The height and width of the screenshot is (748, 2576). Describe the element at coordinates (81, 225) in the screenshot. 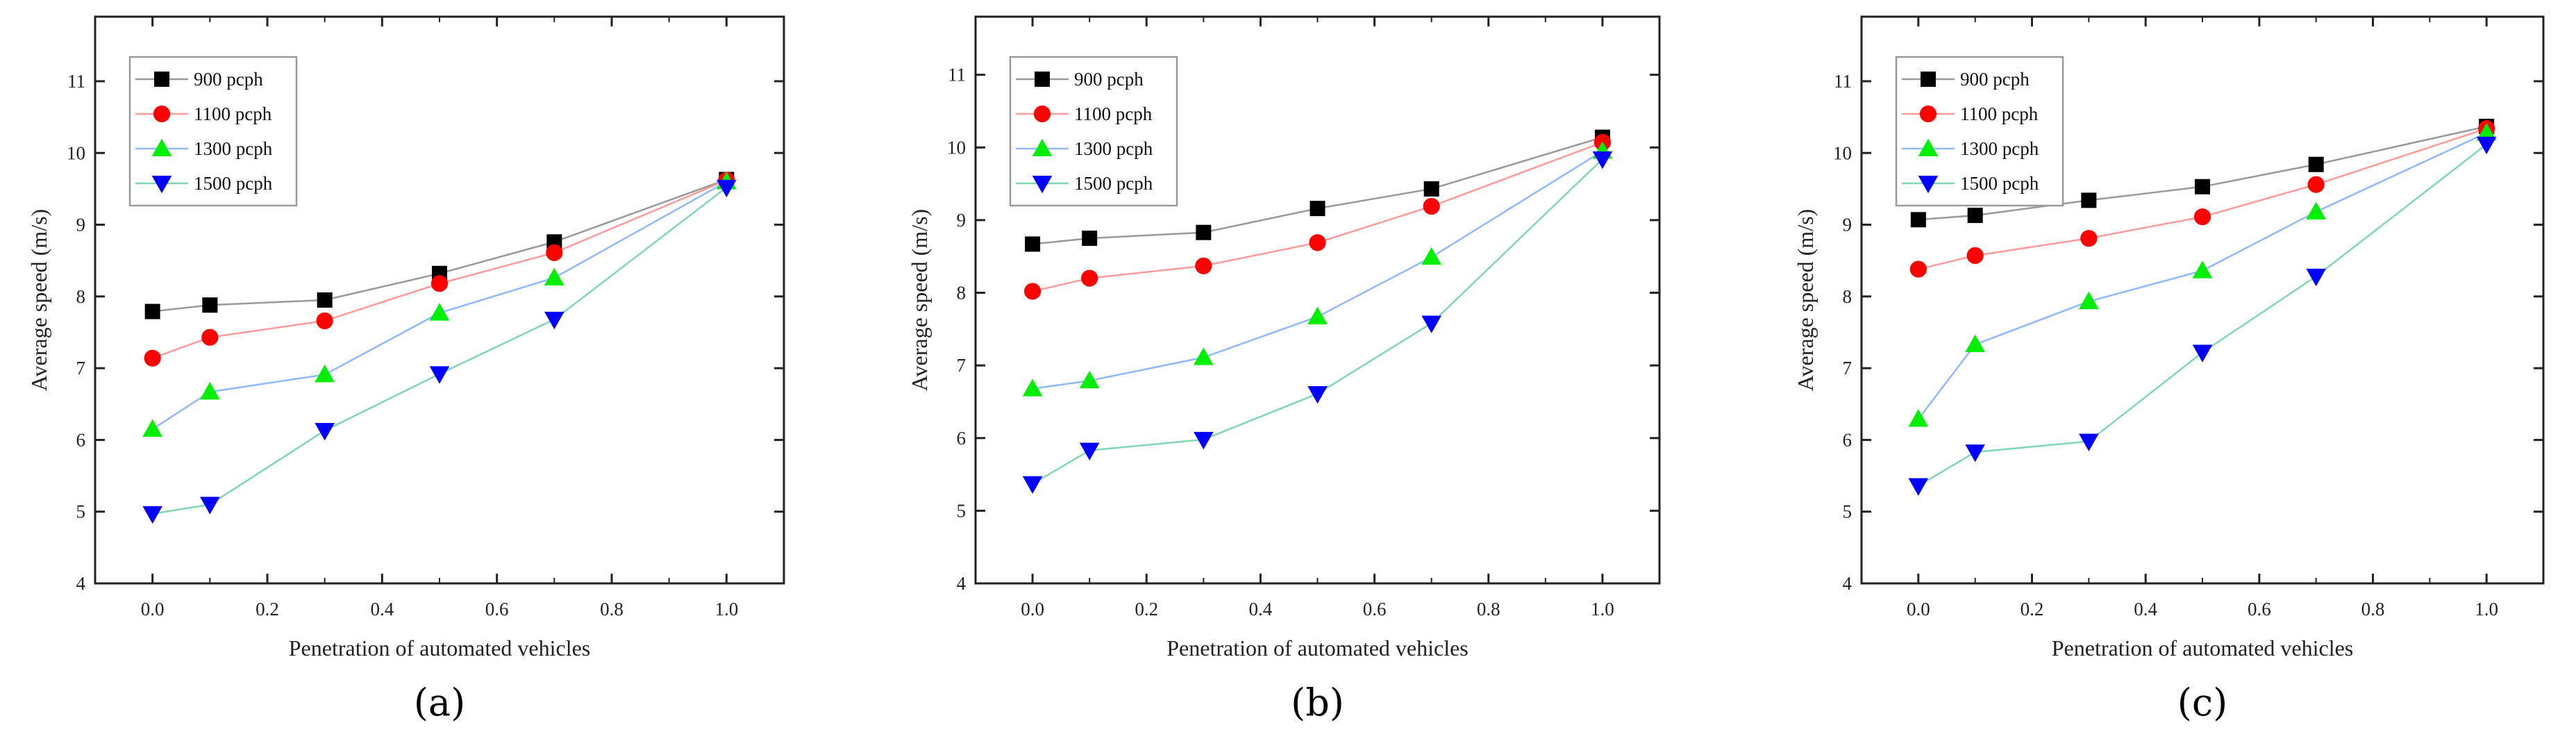

I see `y-tick-label: 9` at that location.